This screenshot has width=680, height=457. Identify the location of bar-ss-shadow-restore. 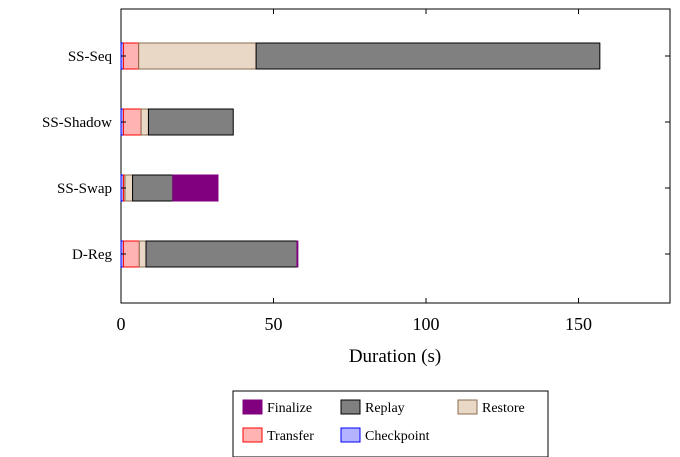
(144, 122).